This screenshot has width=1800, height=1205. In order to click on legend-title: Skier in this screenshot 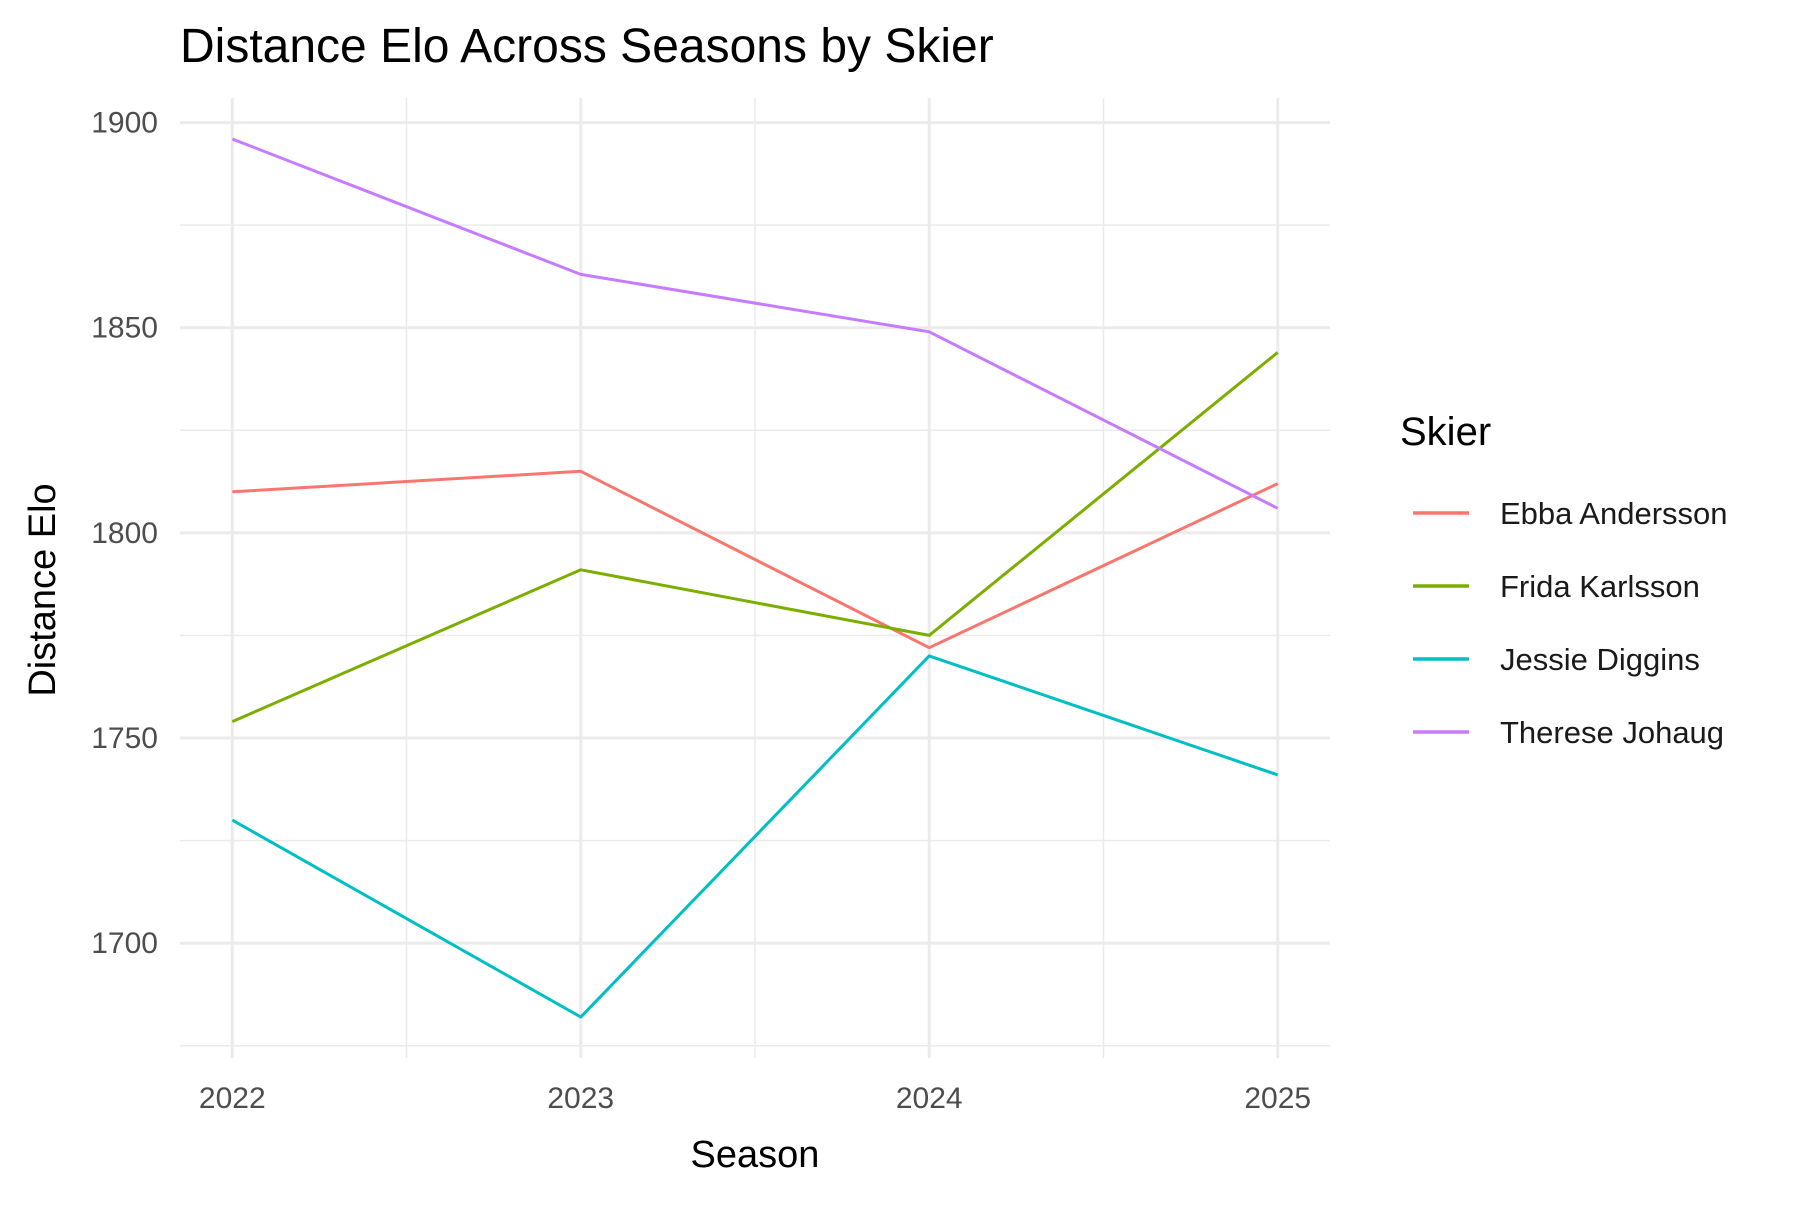, I will do `click(1445, 432)`.